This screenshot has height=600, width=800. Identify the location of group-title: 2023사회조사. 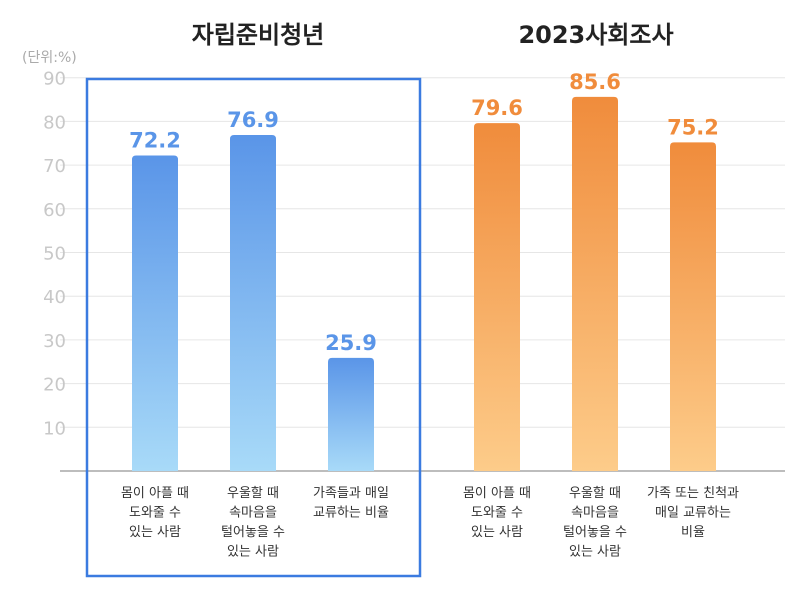
(595, 35).